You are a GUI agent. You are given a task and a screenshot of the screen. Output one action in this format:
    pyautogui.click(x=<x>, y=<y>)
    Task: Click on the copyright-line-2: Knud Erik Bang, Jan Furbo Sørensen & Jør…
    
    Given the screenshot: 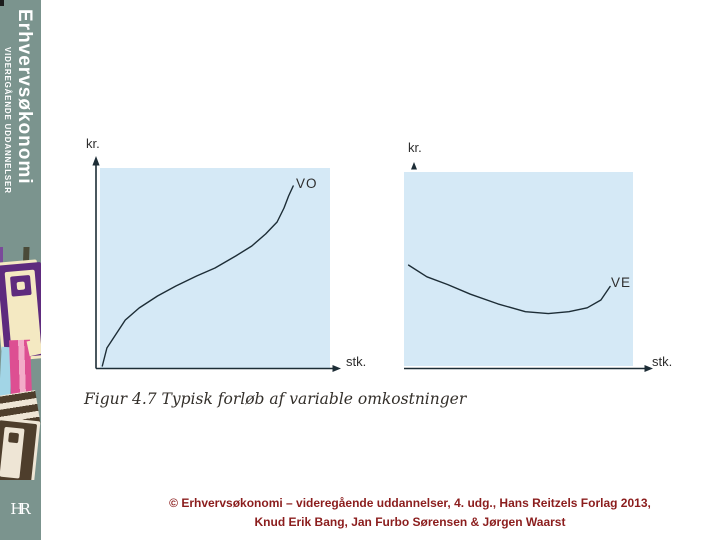 What is the action you would take?
    pyautogui.click(x=410, y=522)
    